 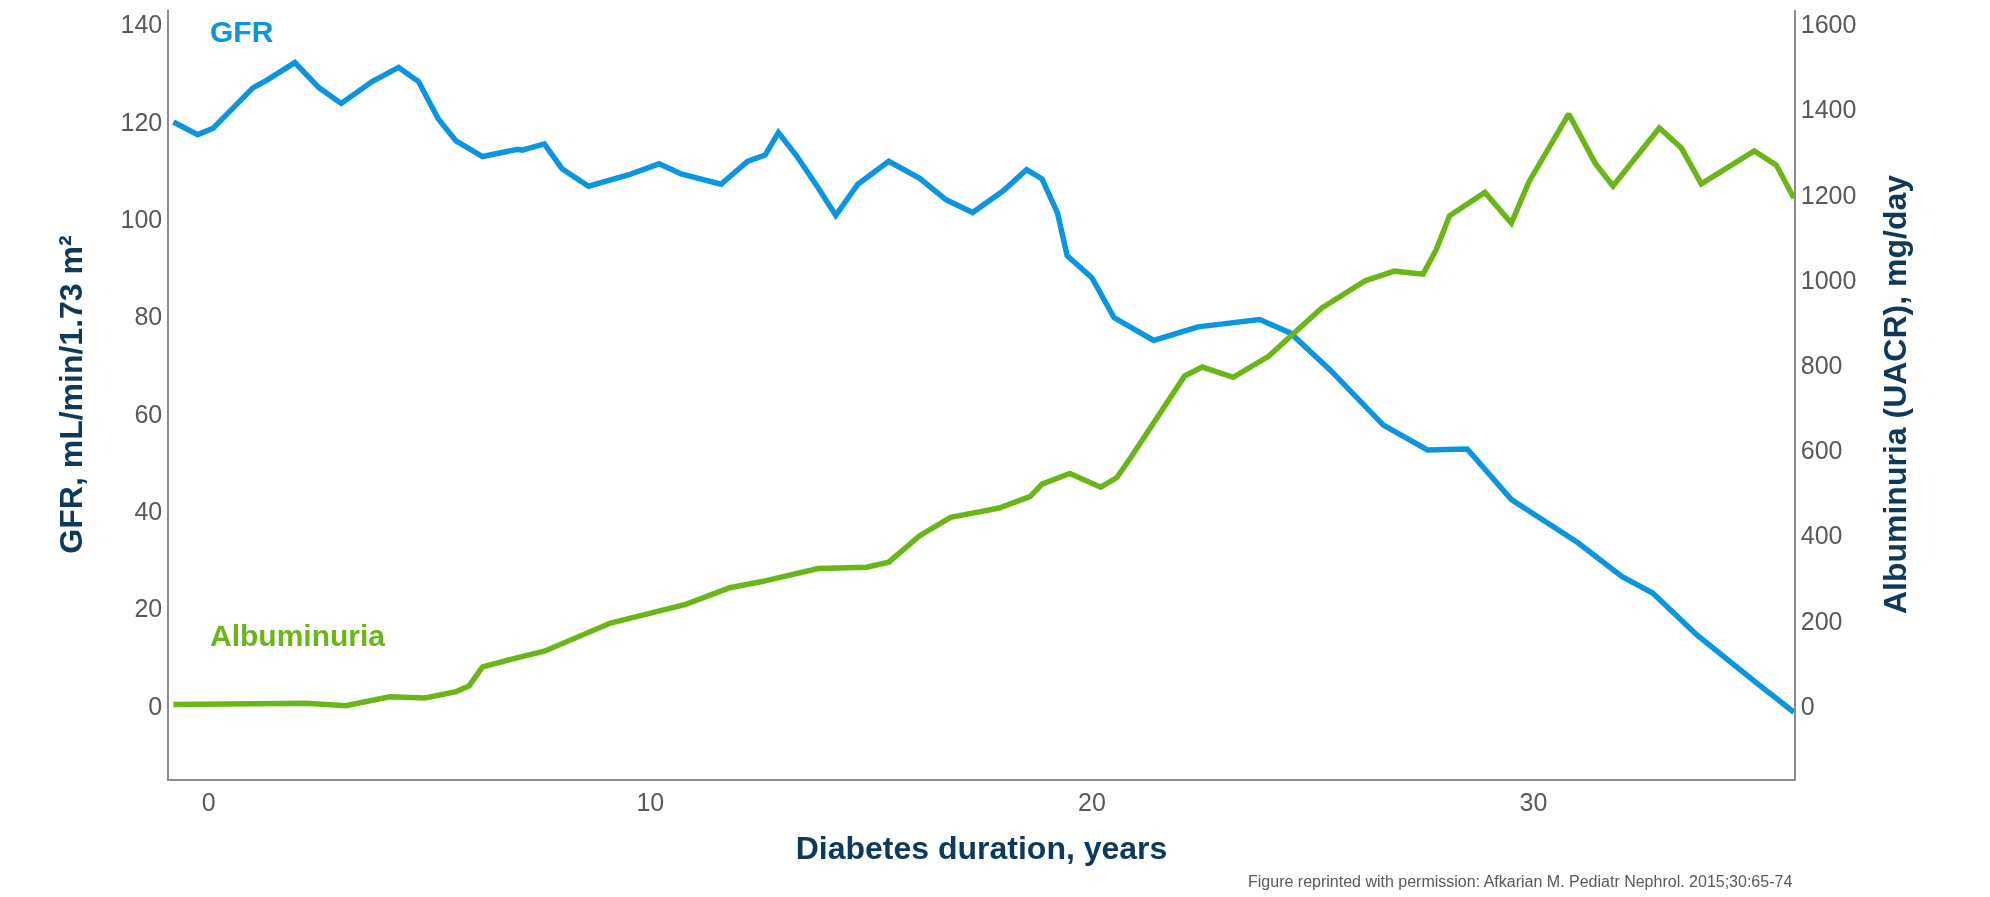 I want to click on y2-tick-label: 600, so click(x=1821, y=450).